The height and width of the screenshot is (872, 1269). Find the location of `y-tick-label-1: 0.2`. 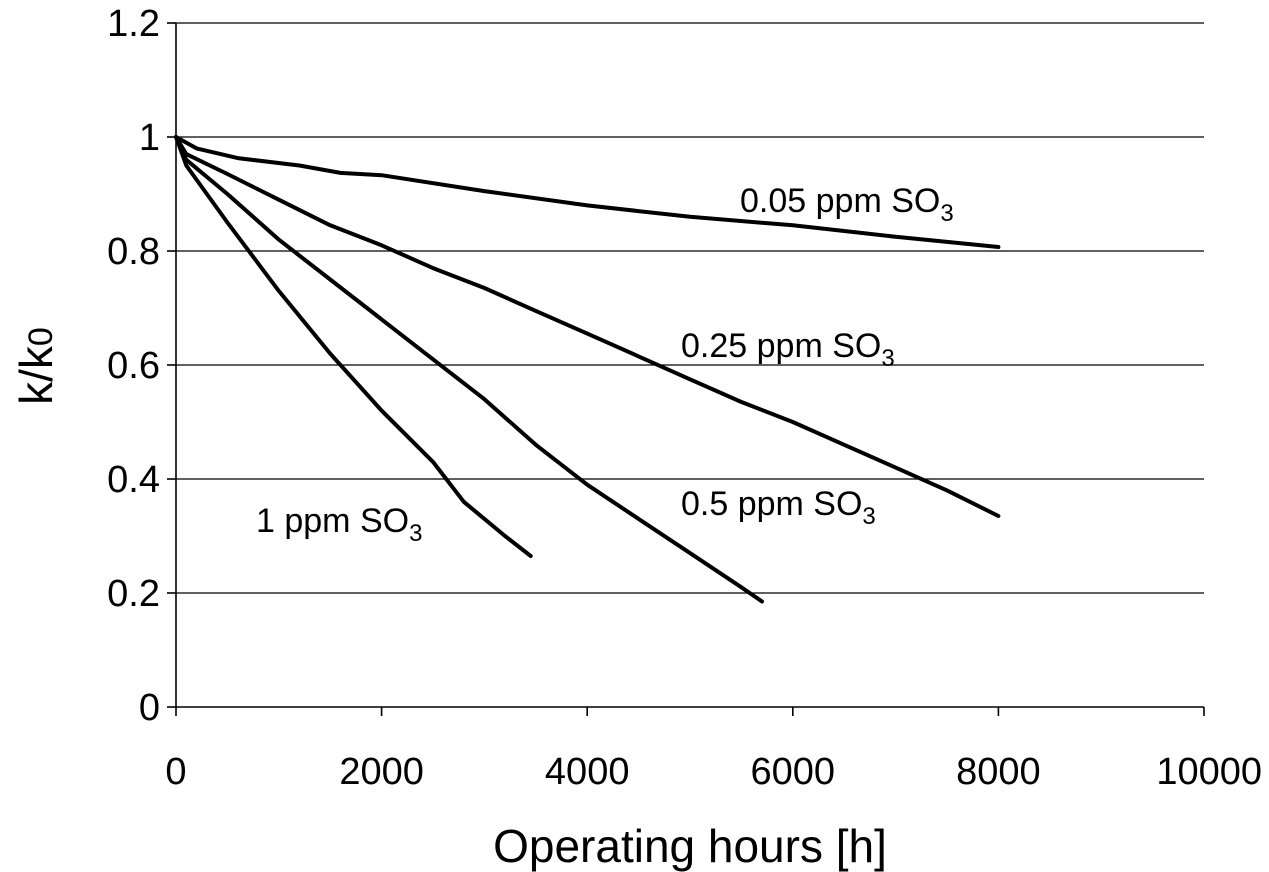

y-tick-label-1: 0.2 is located at coordinates (133, 594).